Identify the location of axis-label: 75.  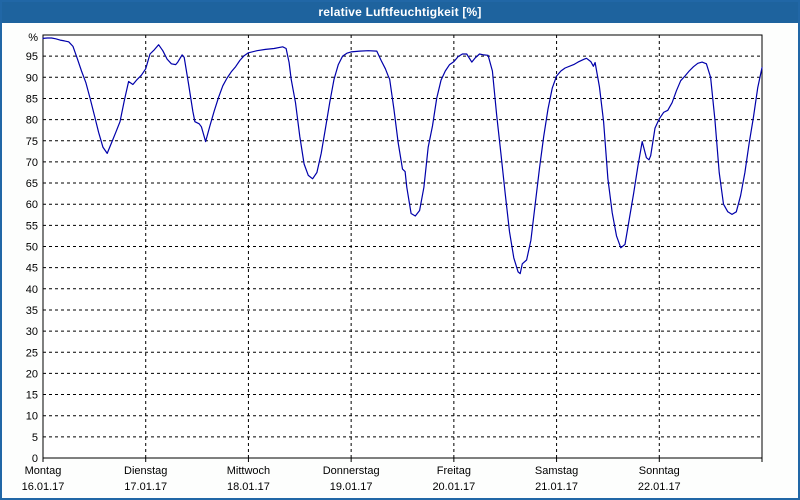
(32, 142).